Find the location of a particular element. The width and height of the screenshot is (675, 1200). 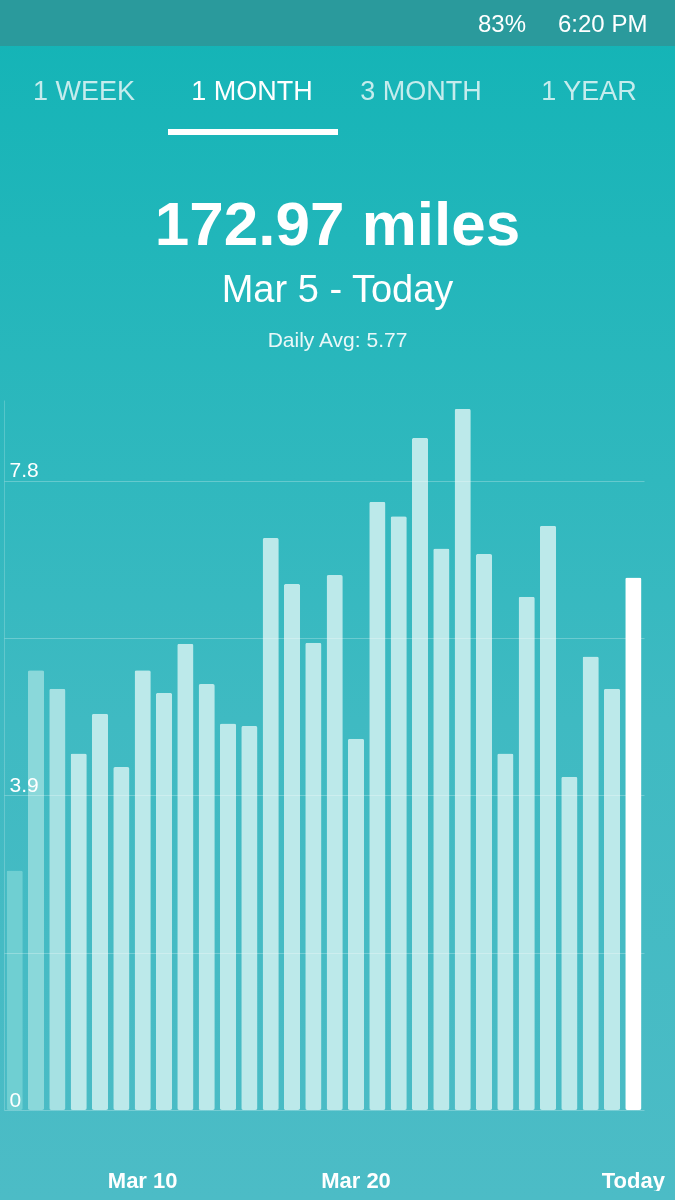

y-tick-label: 7.8 is located at coordinates (24, 470).